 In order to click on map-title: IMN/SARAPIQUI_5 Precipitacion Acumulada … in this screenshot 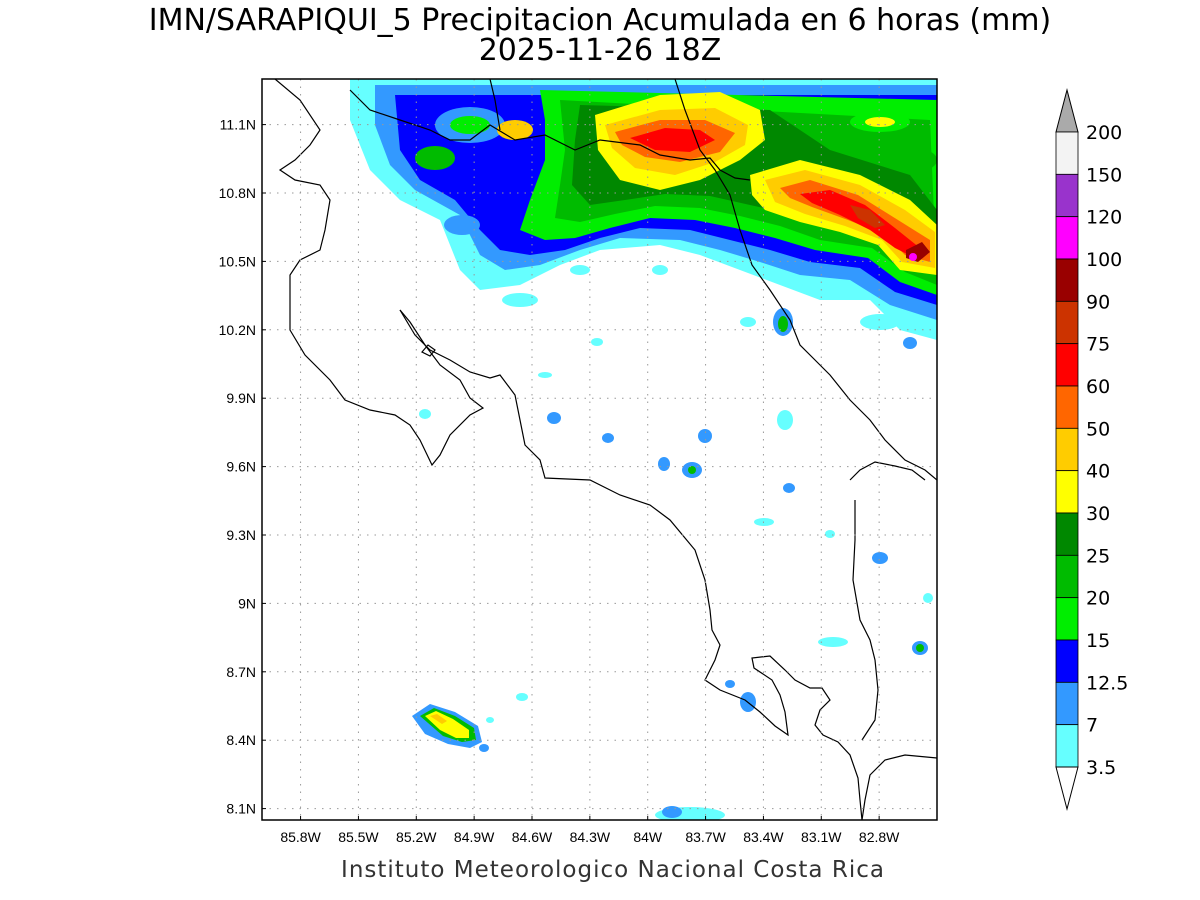, I will do `click(600, 20)`.